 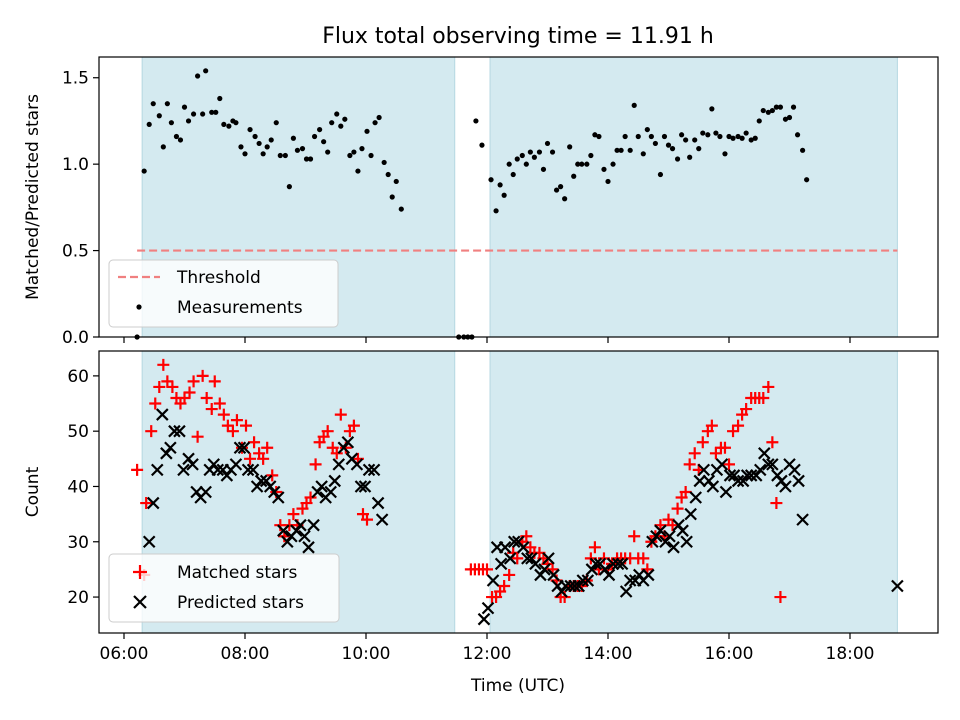 I want to click on y-tick-label: 0.5, so click(x=75, y=252).